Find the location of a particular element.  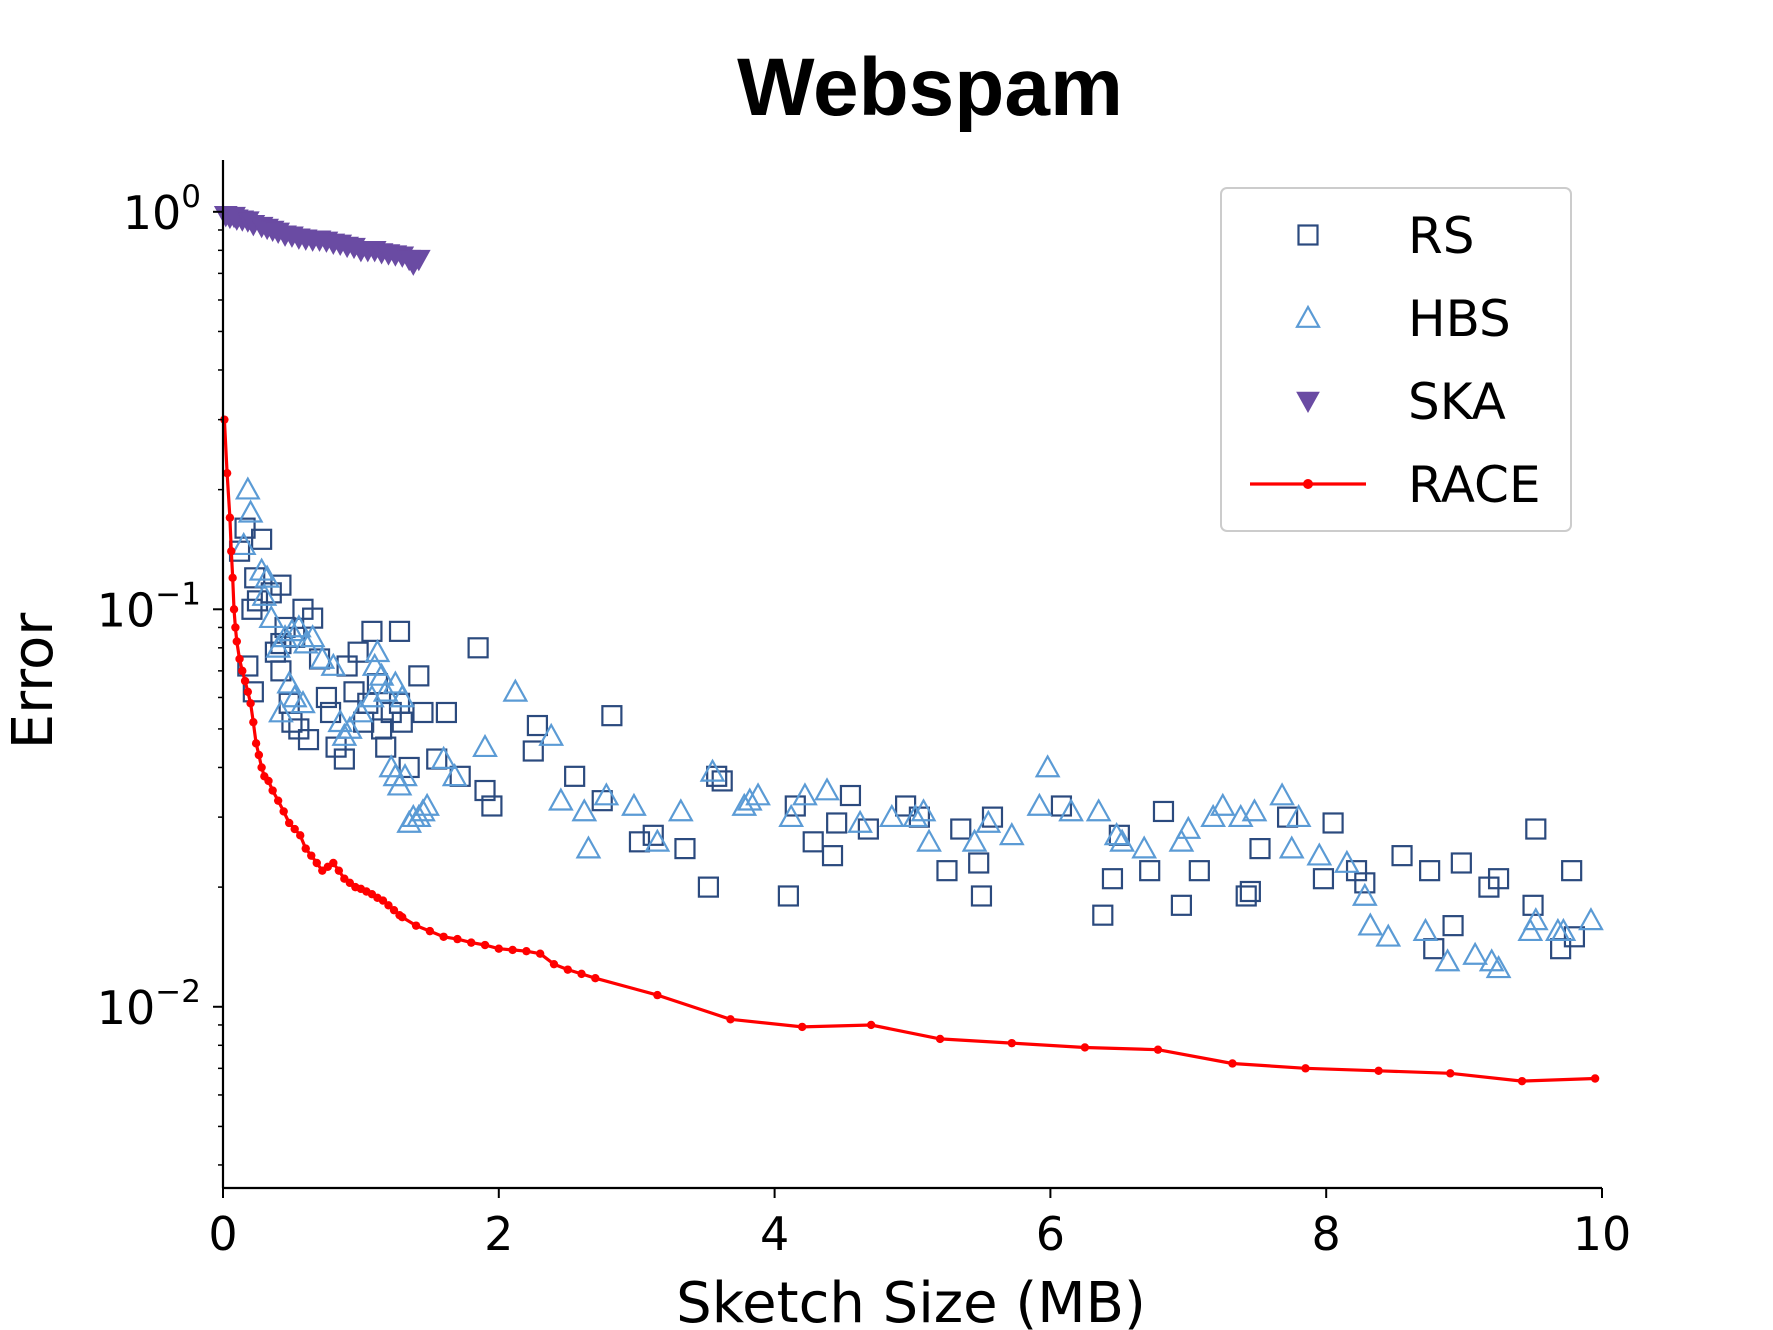

x-tick-label: 0 is located at coordinates (222, 1234).